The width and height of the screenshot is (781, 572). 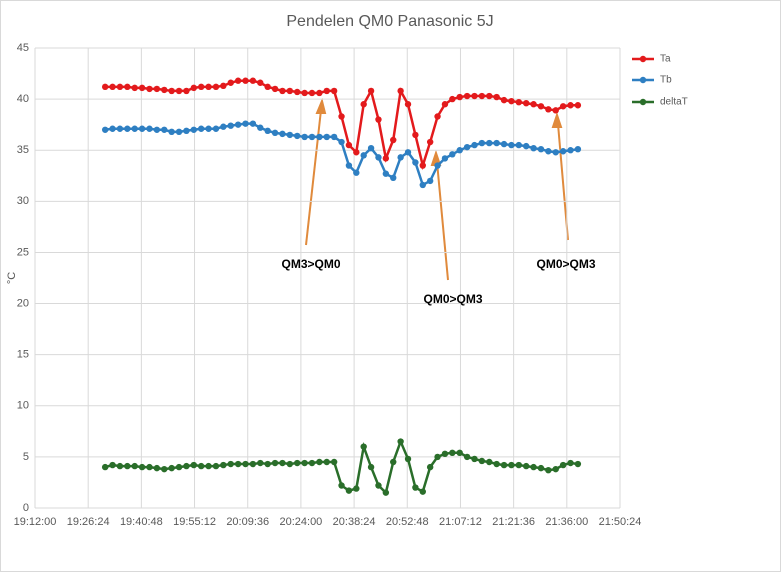 I want to click on legend-label: Tb, so click(x=666, y=80).